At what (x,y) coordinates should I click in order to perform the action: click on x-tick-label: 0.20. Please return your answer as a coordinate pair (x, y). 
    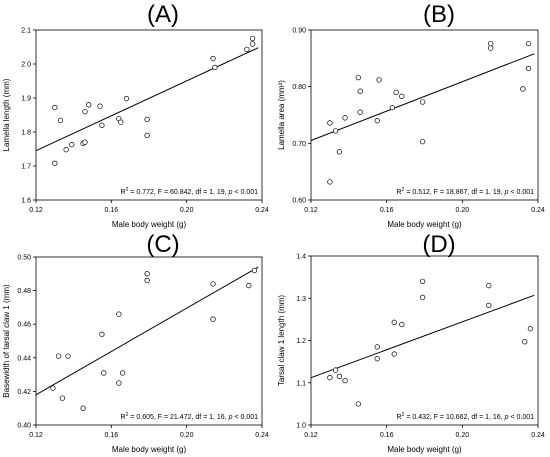
    Looking at the image, I should click on (463, 435).